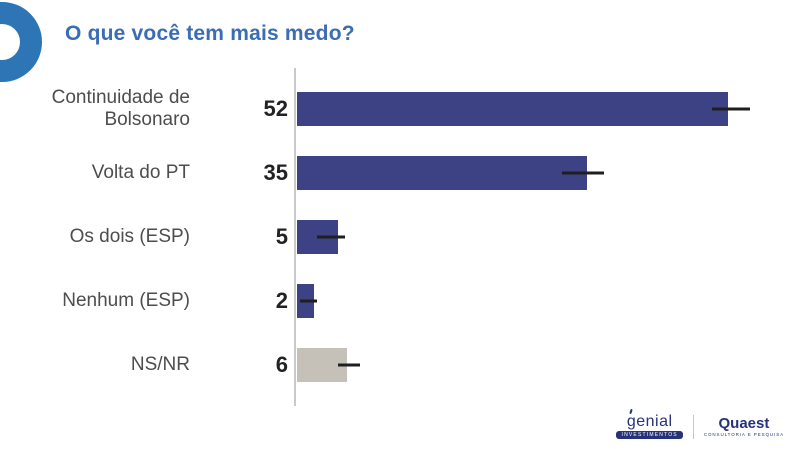 The image size is (800, 449). I want to click on genial-name-text: genial, so click(649, 421).